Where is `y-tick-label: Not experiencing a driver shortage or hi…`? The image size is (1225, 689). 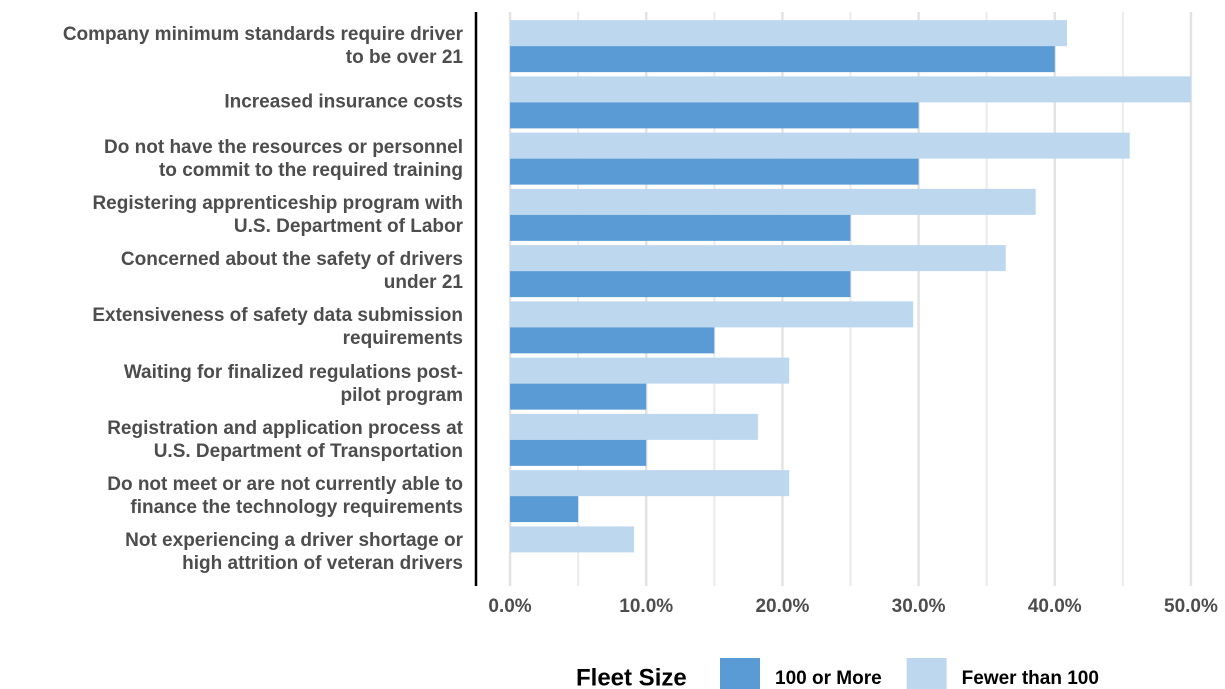
y-tick-label: Not experiencing a driver shortage or hi… is located at coordinates (294, 552).